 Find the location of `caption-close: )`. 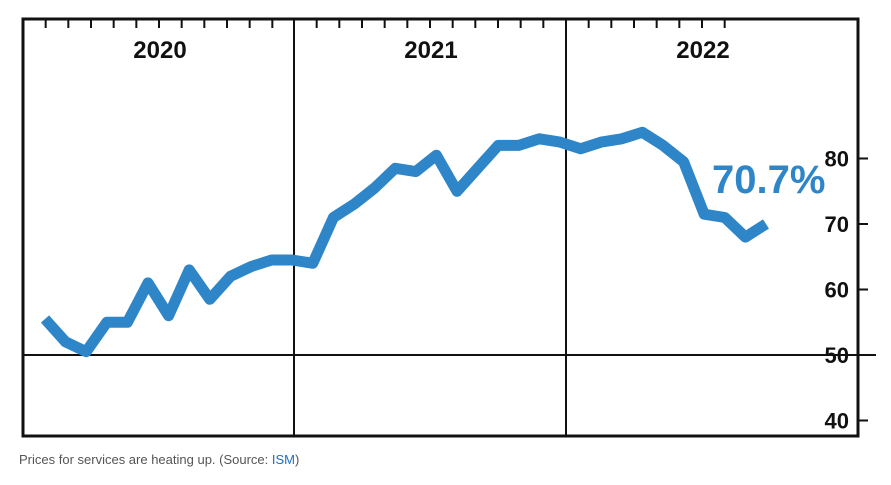

caption-close: ) is located at coordinates (297, 459).